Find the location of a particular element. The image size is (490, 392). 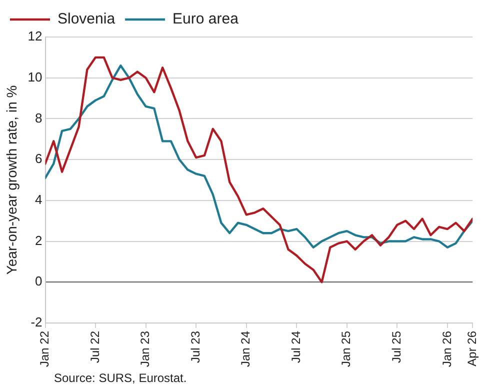

y-tick-label: 8 is located at coordinates (38, 118).